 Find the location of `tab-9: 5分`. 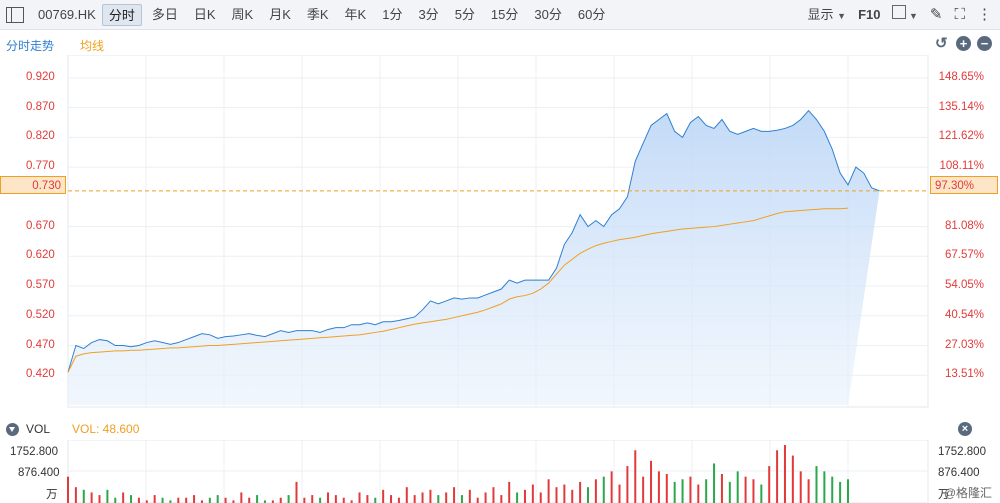

tab-9: 5分 is located at coordinates (464, 14).